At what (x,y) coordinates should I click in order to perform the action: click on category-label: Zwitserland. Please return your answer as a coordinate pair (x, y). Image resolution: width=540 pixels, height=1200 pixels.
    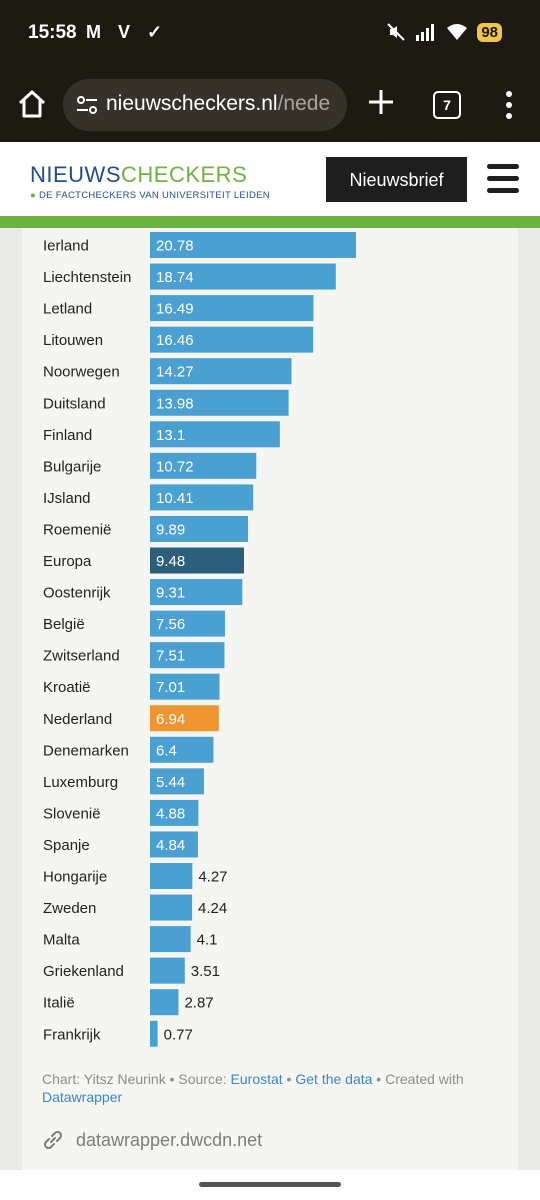
    Looking at the image, I should click on (81, 656).